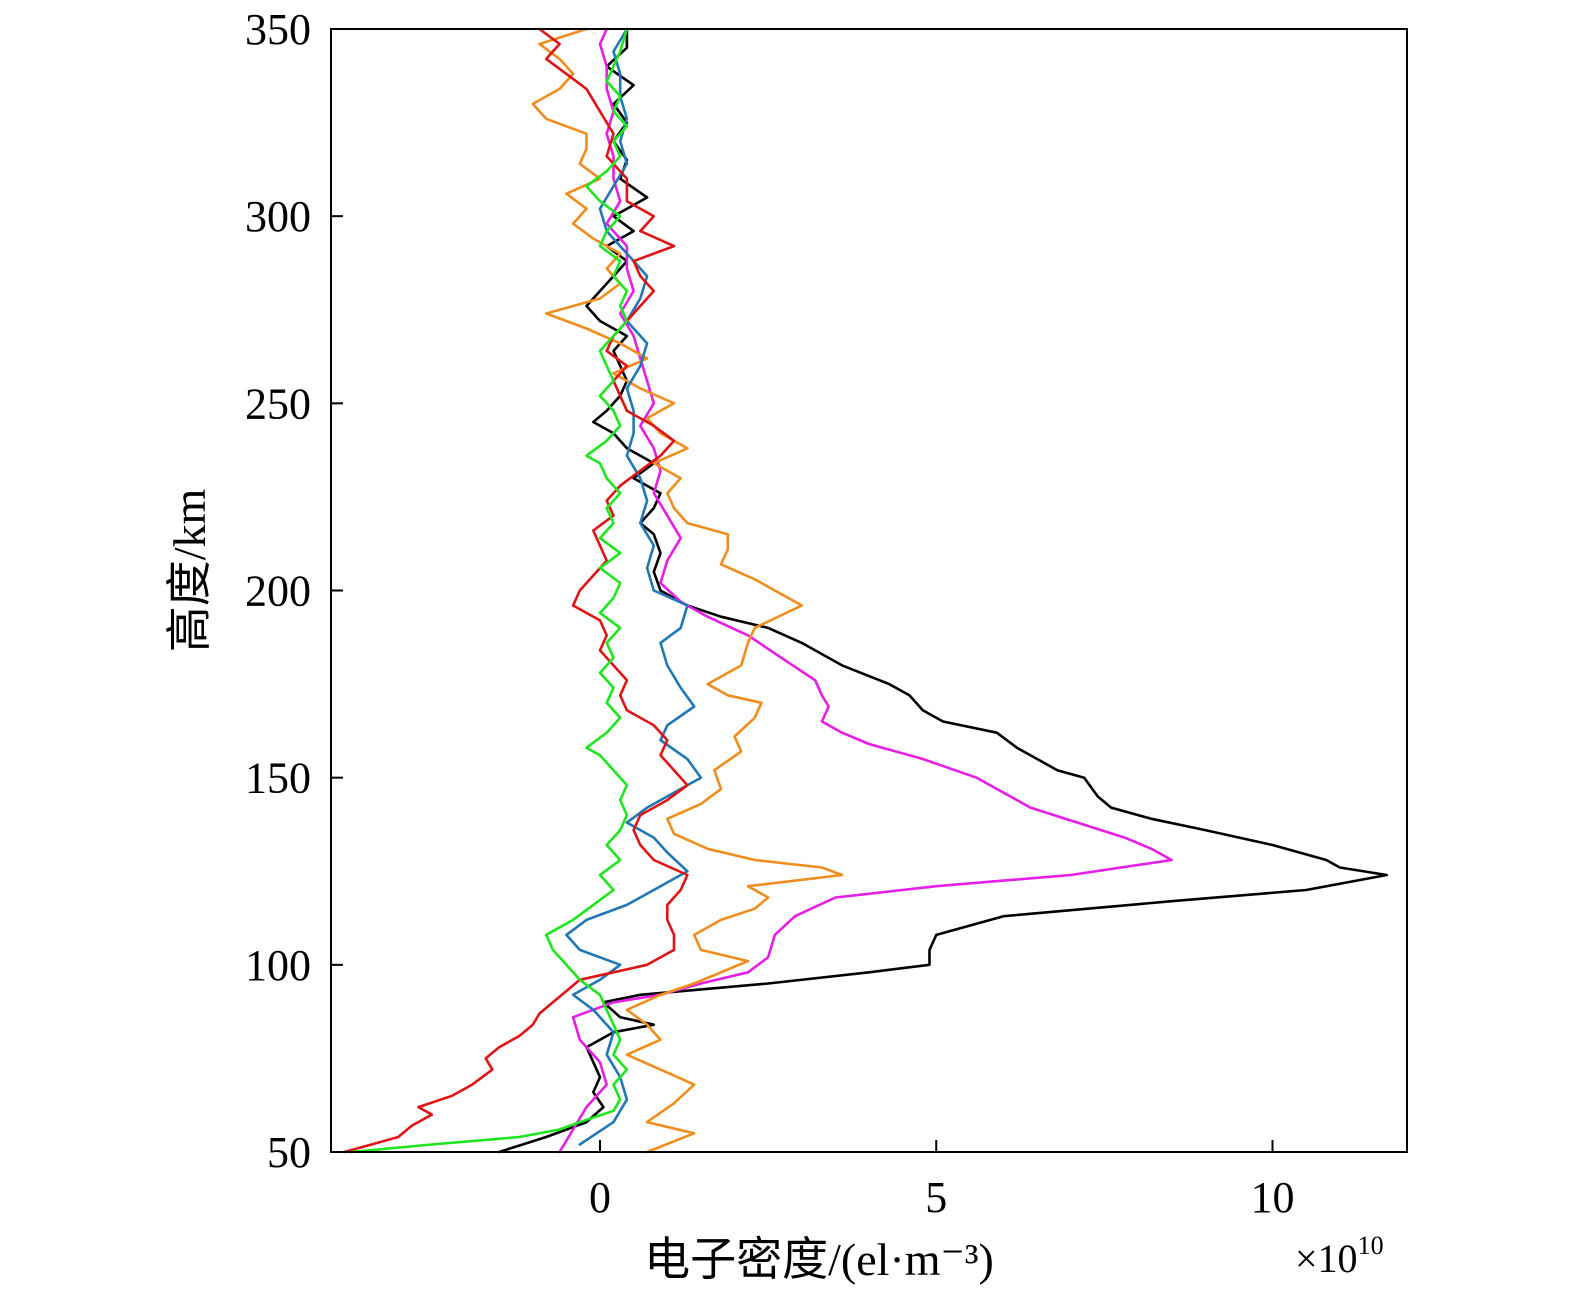 Image resolution: width=1575 pixels, height=1297 pixels. I want to click on x-axis-title: 电子密度/(el·m⁻³), so click(819, 1259).